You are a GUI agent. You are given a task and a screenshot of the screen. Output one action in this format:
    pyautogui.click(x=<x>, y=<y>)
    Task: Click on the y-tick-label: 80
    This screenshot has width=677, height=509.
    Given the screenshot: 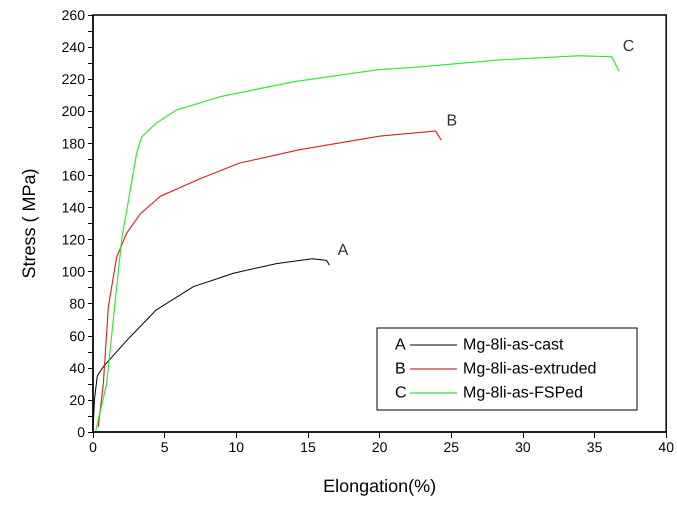 What is the action you would take?
    pyautogui.click(x=77, y=304)
    